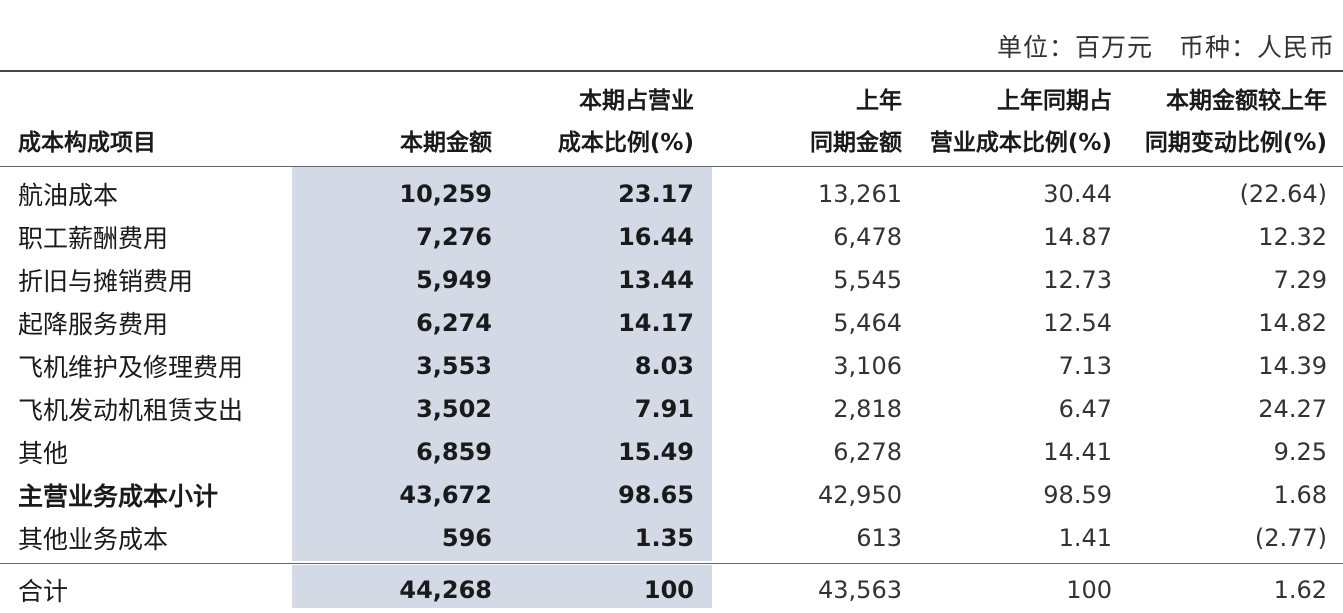 This screenshot has width=1343, height=613. Describe the element at coordinates (668, 590) in the screenshot. I see `row-current-pct: 100` at that location.